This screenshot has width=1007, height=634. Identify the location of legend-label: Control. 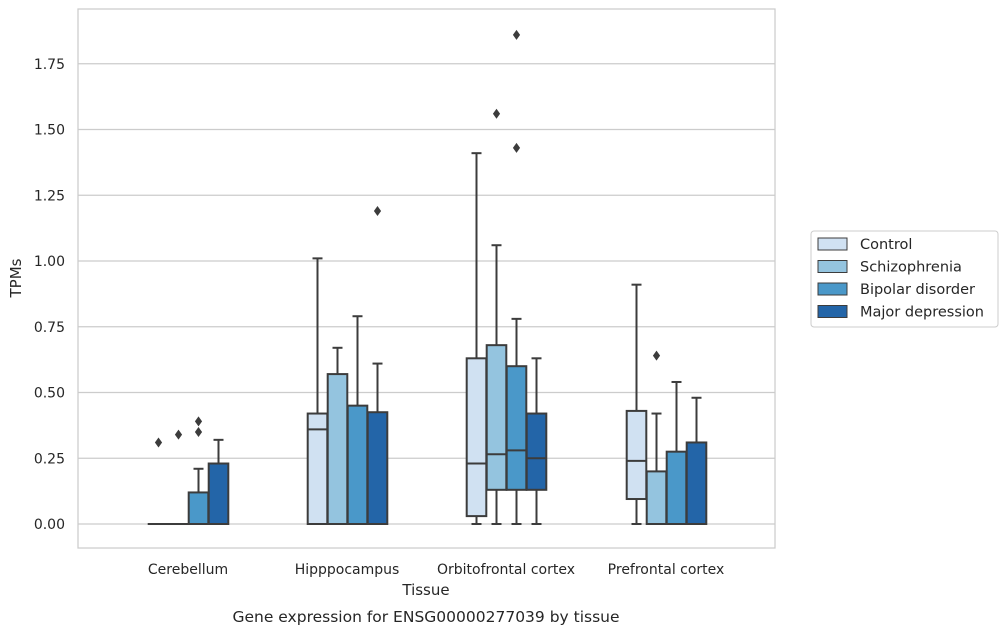
(886, 245).